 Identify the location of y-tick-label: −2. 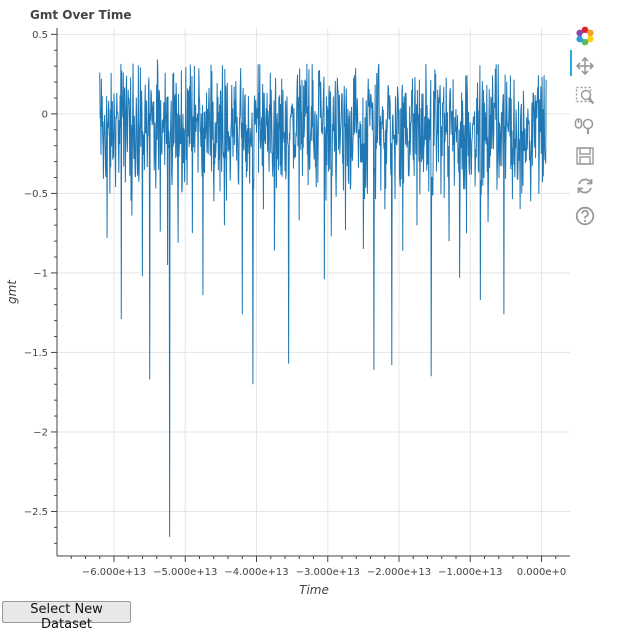
(40, 432).